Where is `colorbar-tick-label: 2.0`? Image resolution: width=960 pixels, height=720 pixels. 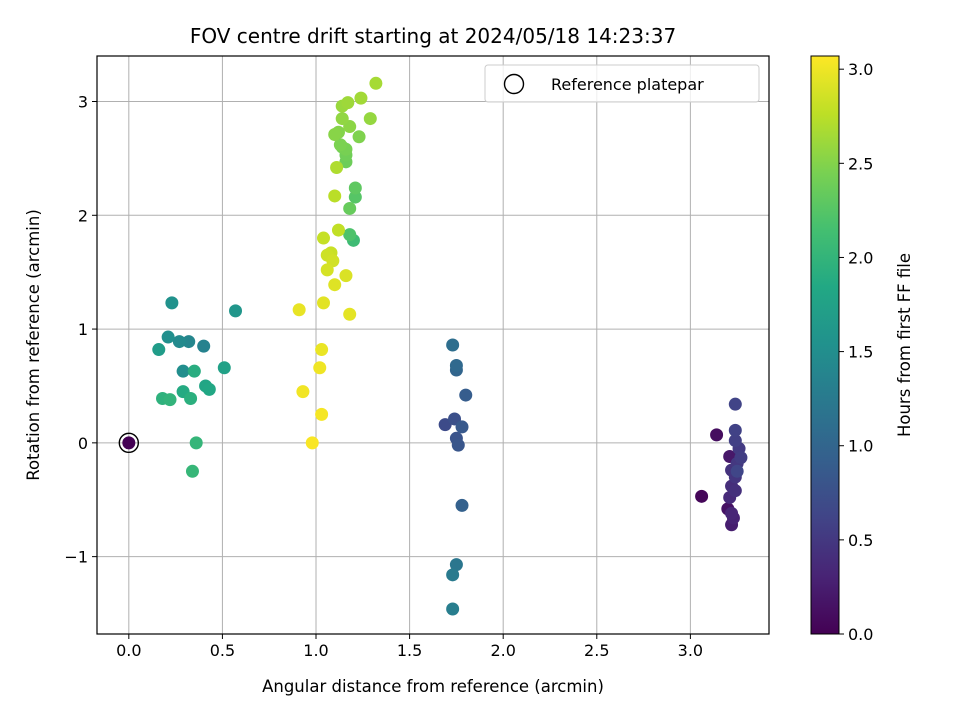
colorbar-tick-label: 2.0 is located at coordinates (860, 257).